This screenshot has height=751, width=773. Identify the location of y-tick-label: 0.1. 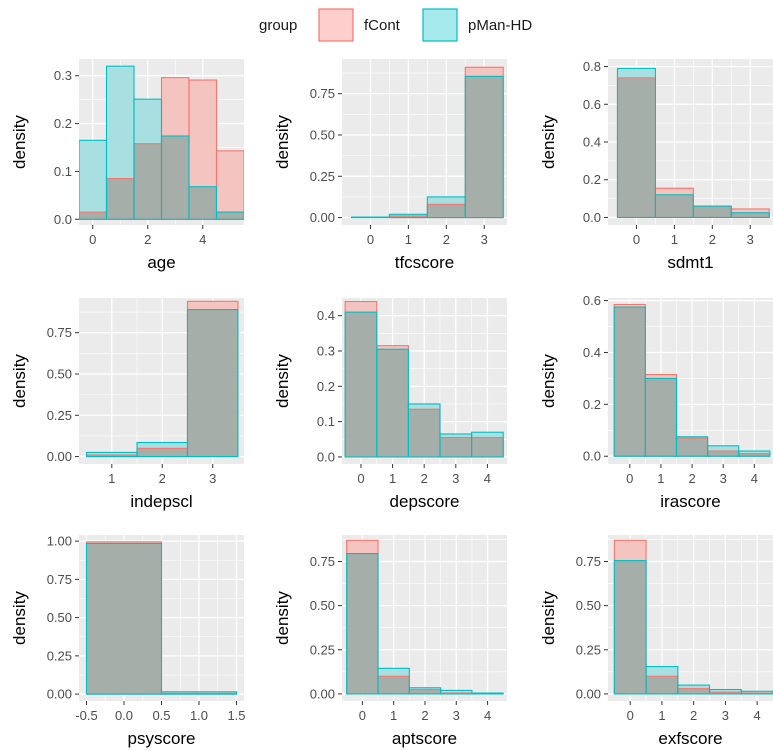
(326, 421).